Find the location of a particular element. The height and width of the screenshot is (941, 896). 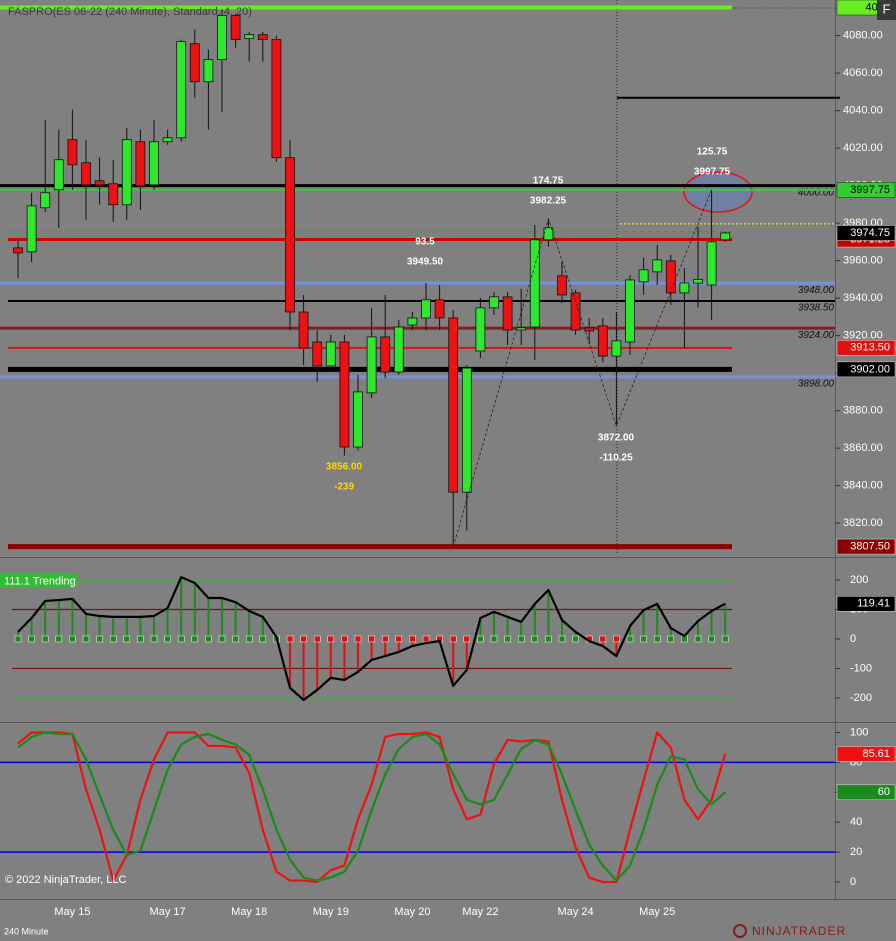

annotation: 3982.25 is located at coordinates (548, 201).